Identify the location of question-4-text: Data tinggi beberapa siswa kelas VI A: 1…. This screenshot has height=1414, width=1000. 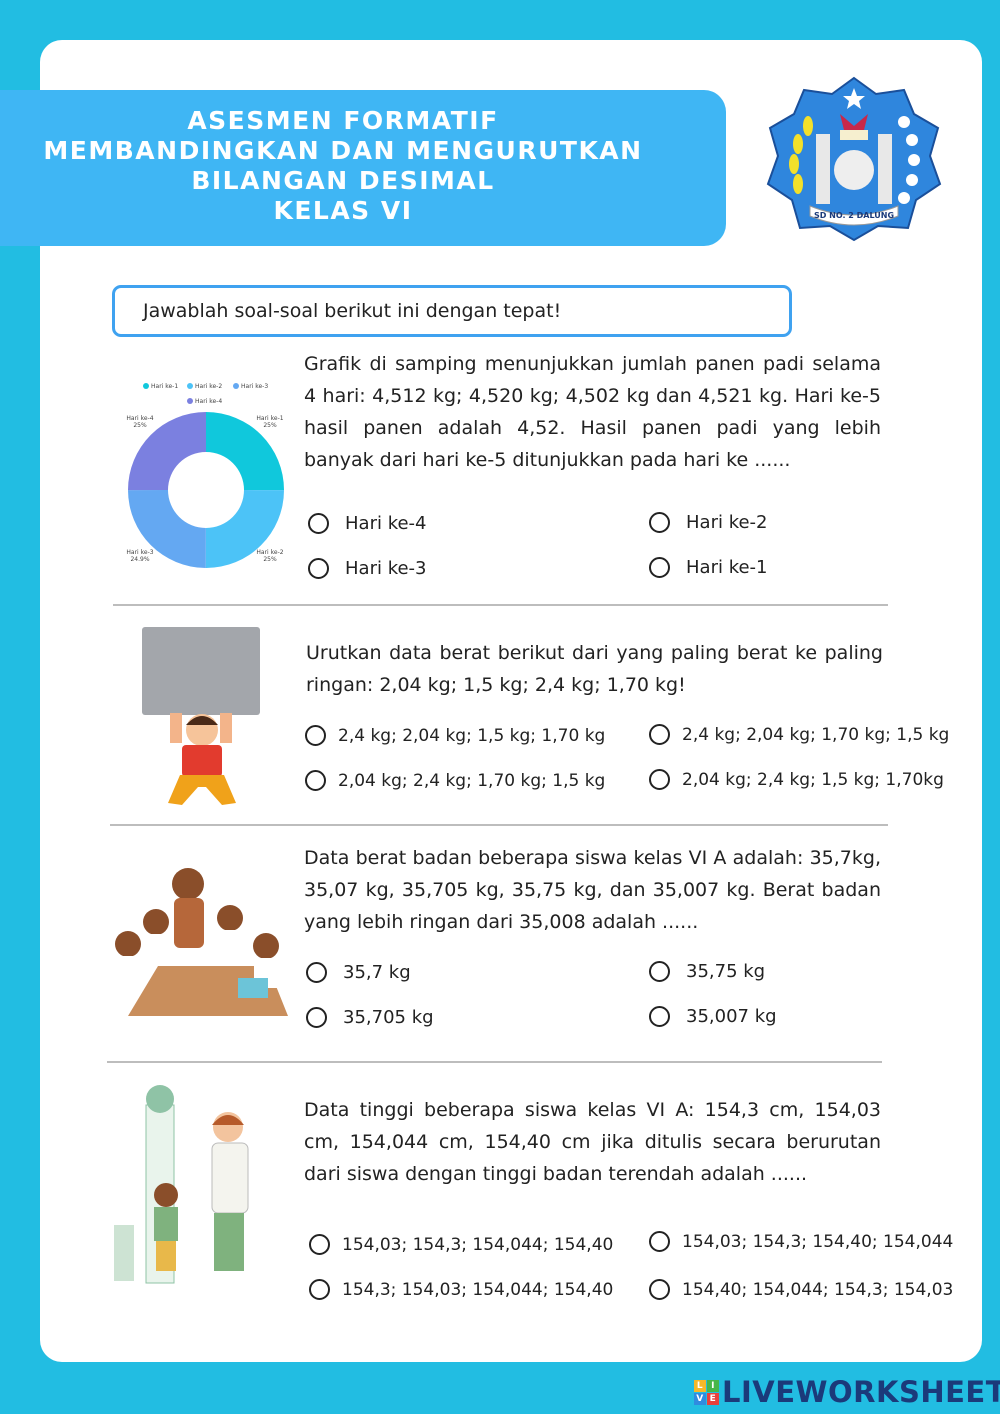
(592, 1142).